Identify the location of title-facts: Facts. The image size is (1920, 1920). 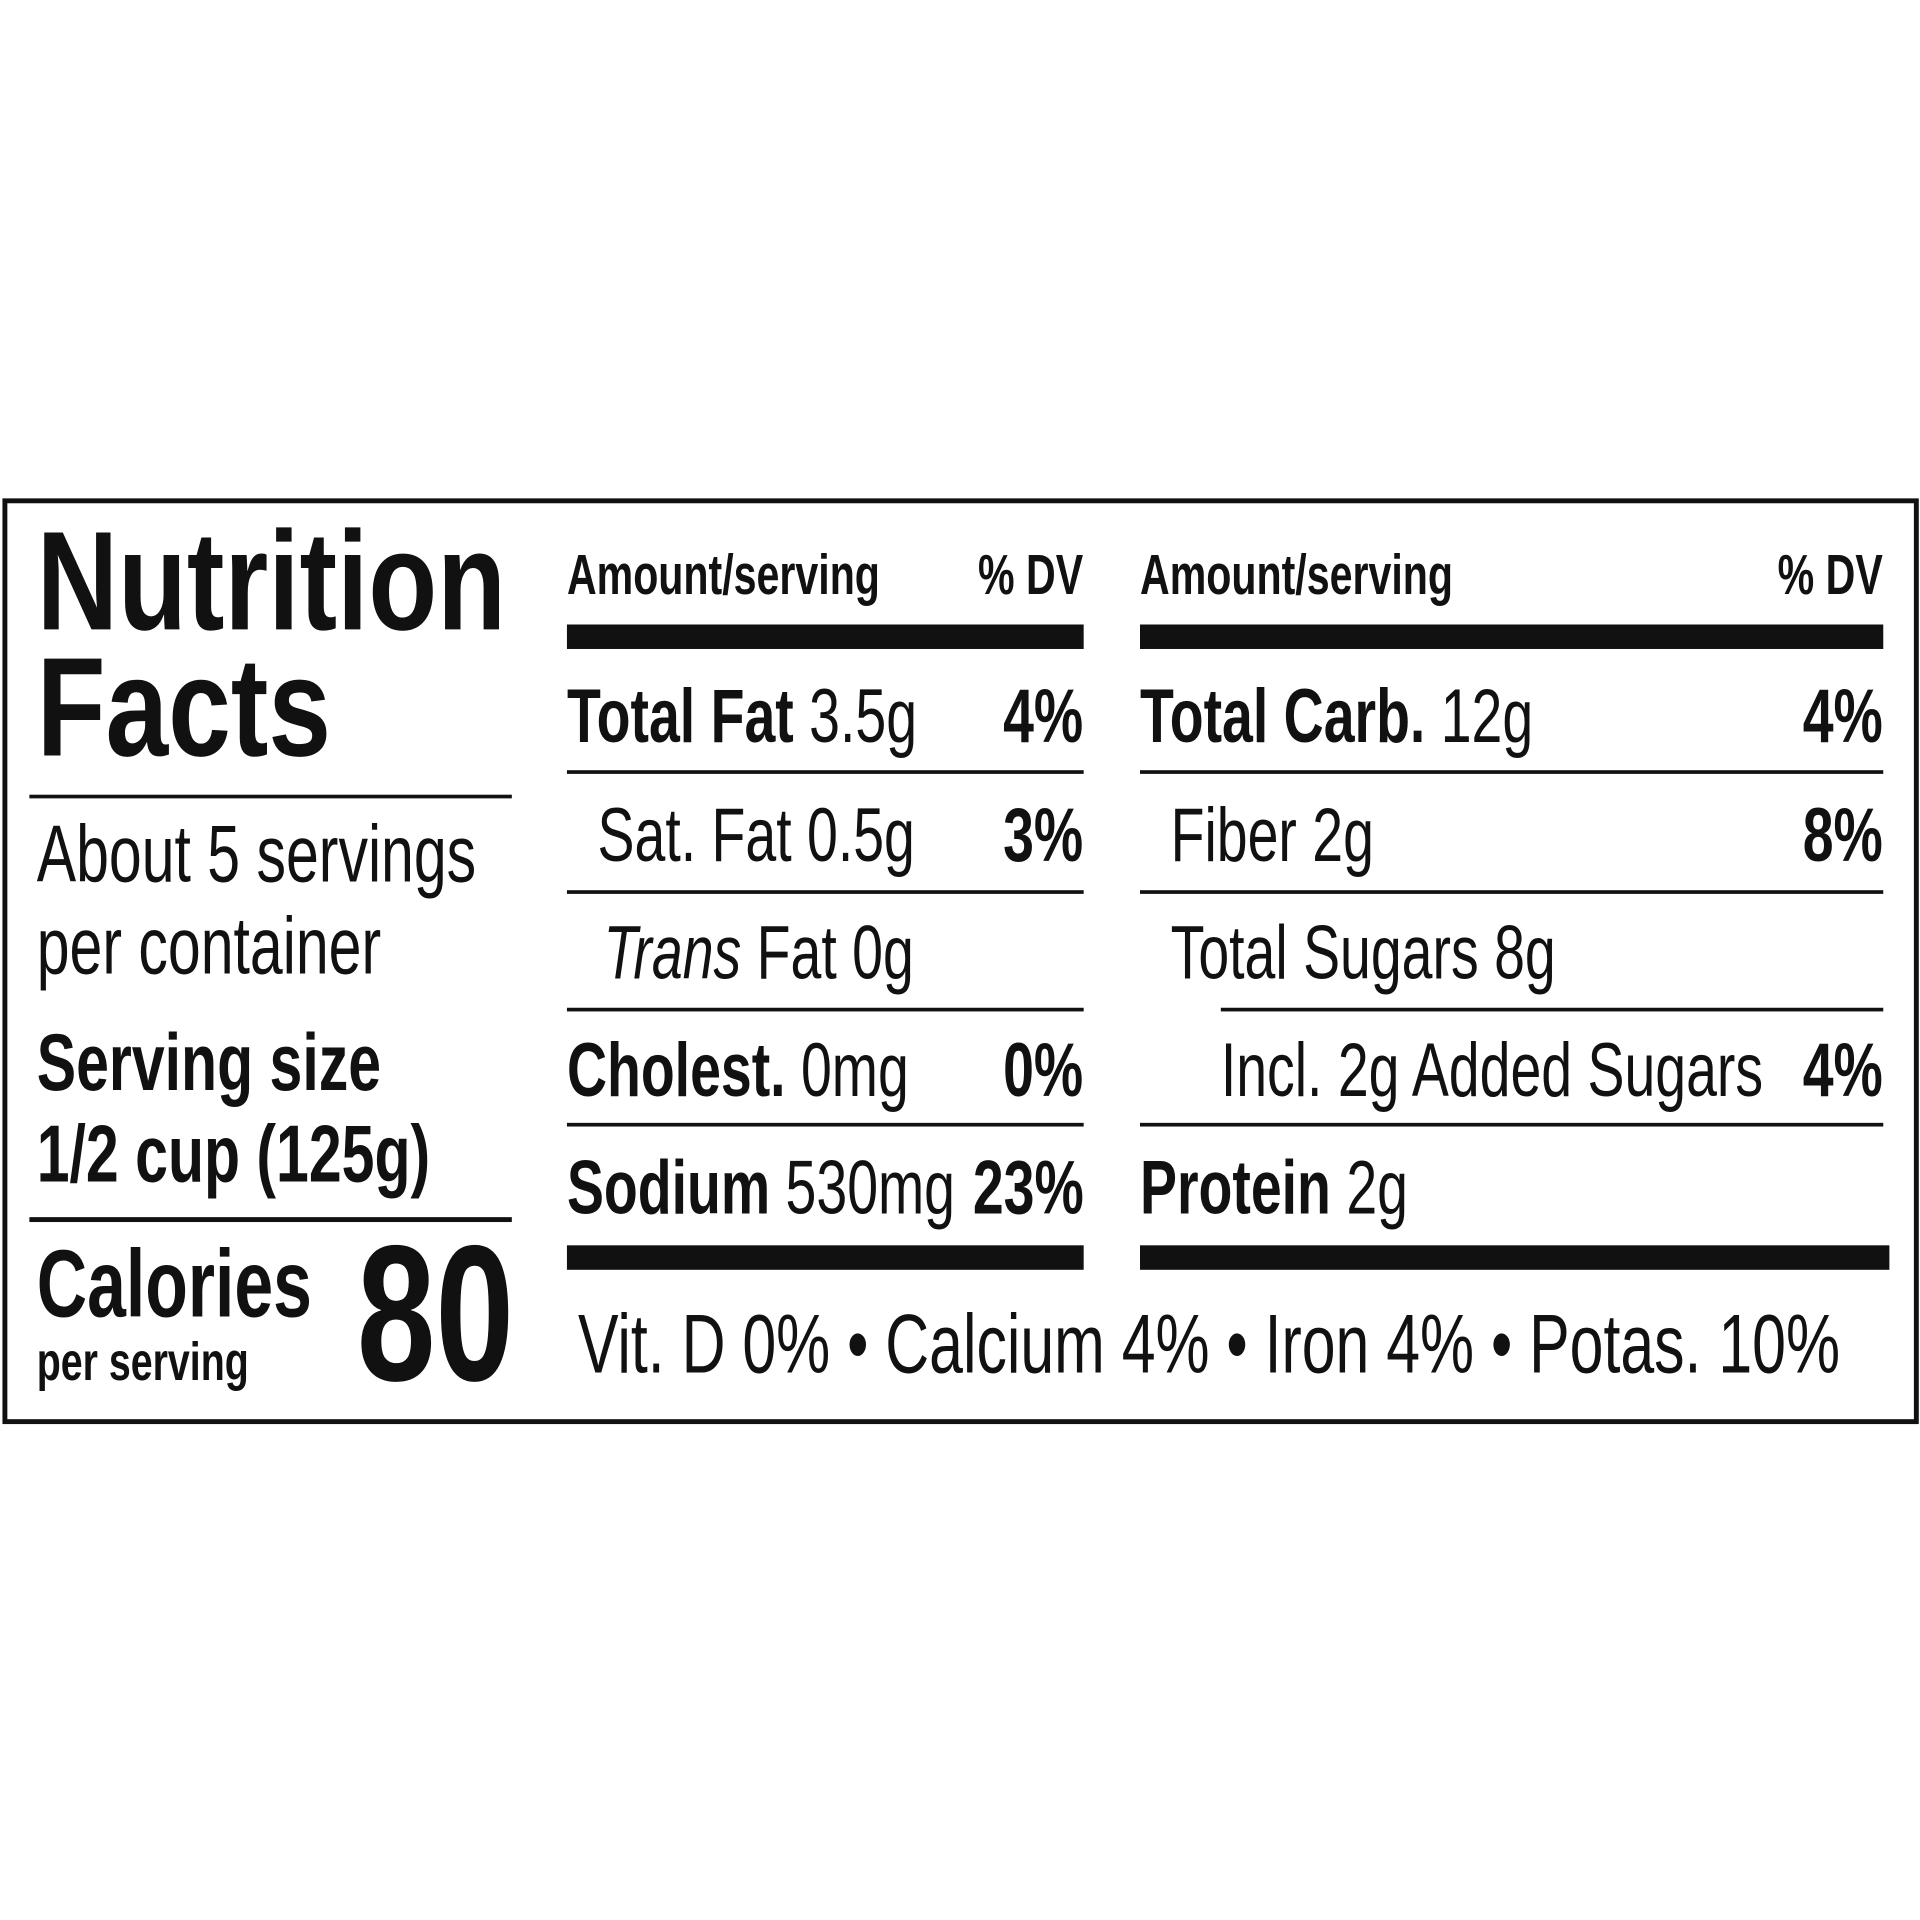
(184, 708).